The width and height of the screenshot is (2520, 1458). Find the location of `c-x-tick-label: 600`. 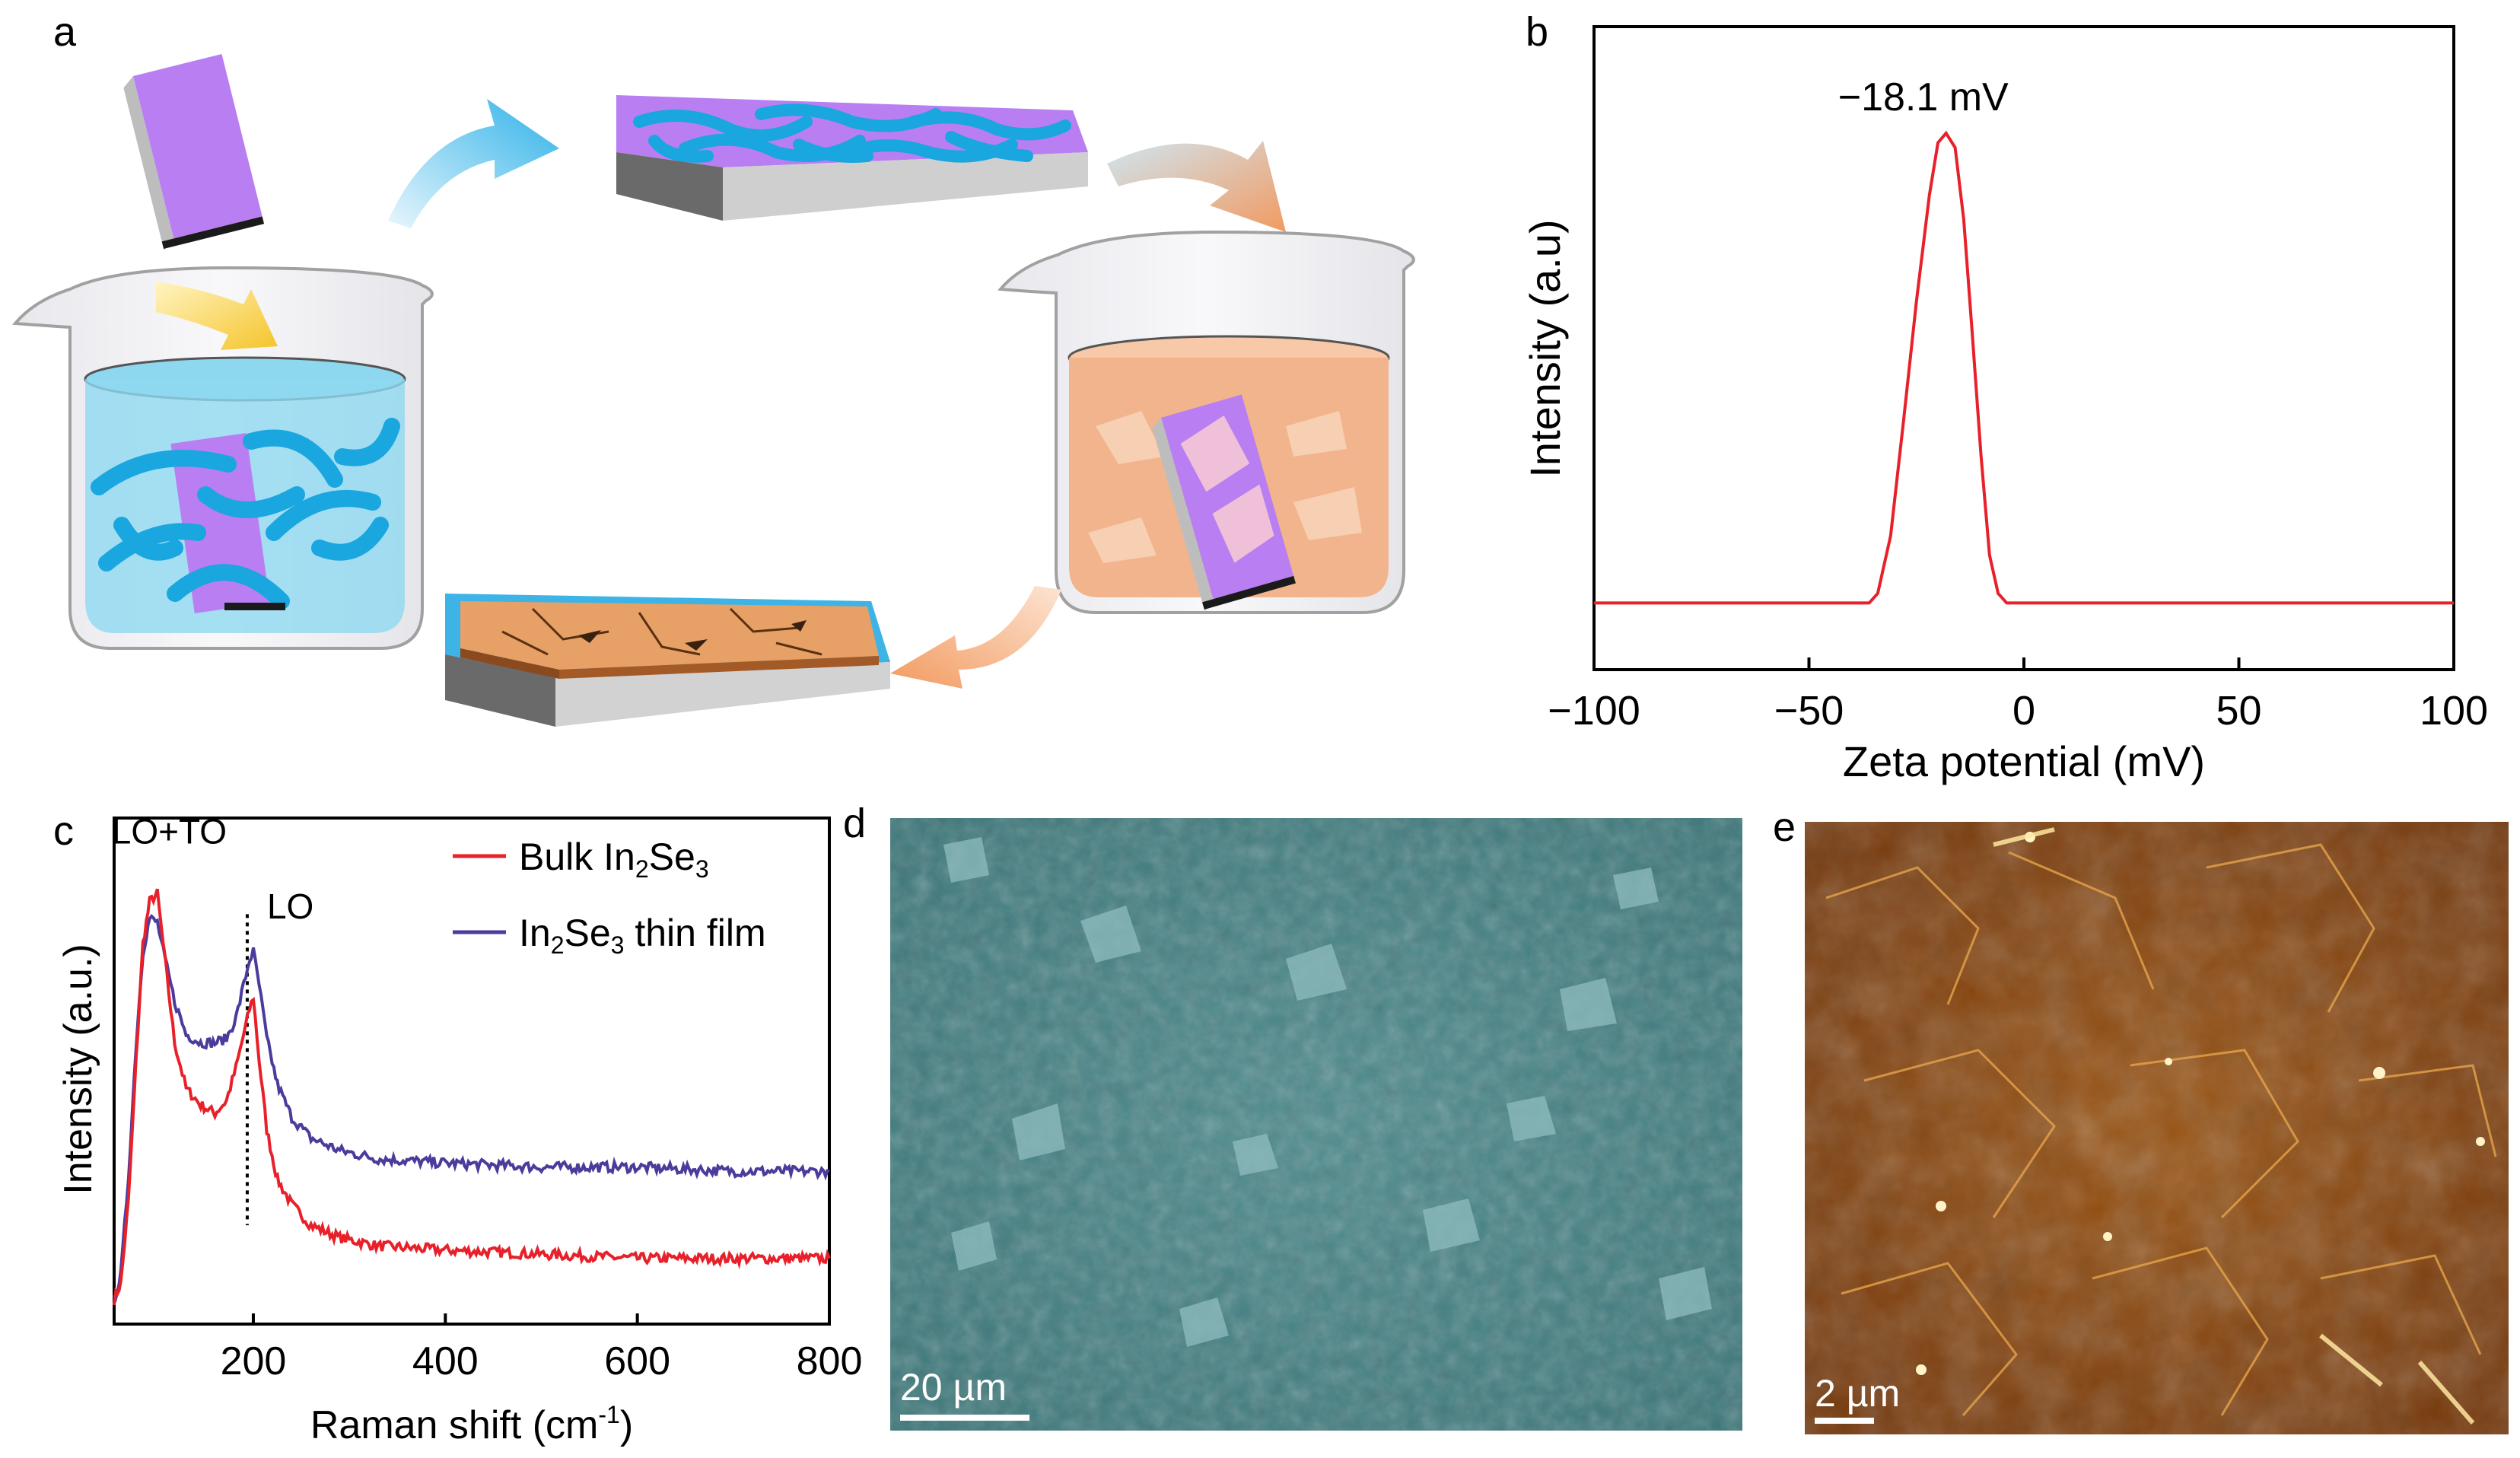

c-x-tick-label: 600 is located at coordinates (637, 1361).